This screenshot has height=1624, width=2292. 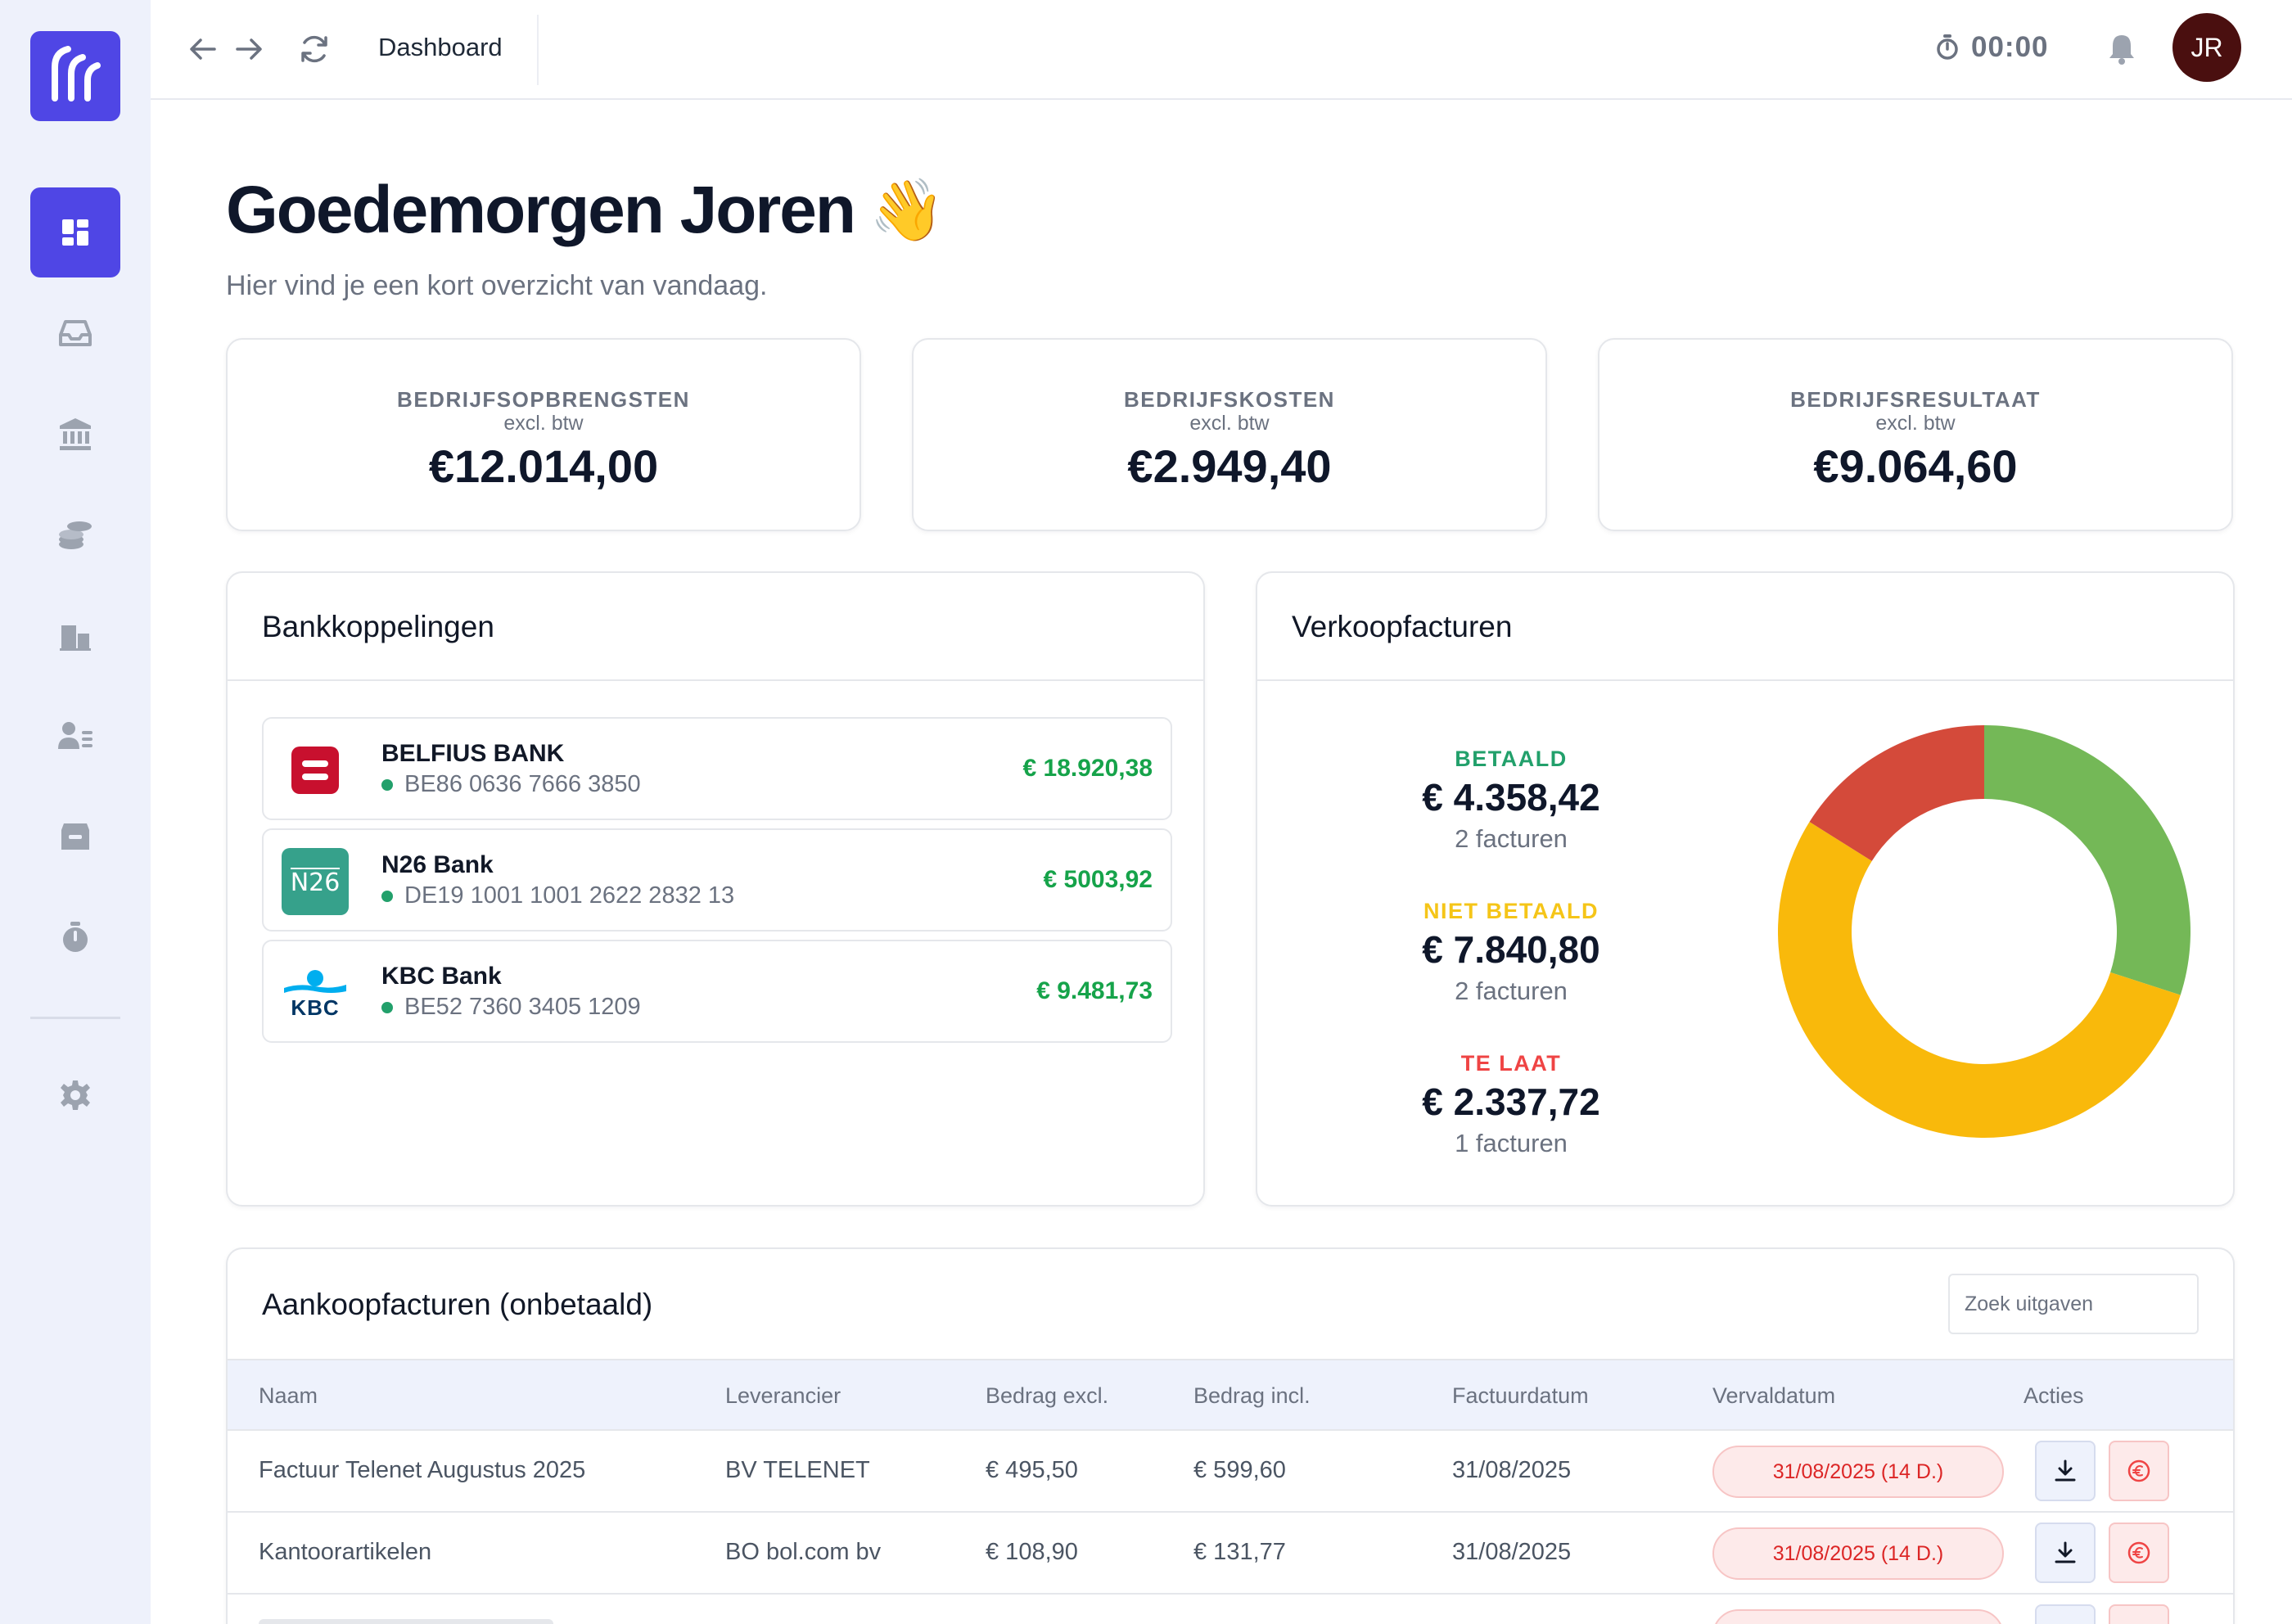 What do you see at coordinates (570, 896) in the screenshot?
I see `bank-iban-text: DE19 1001 1001 2622 2832 13` at bounding box center [570, 896].